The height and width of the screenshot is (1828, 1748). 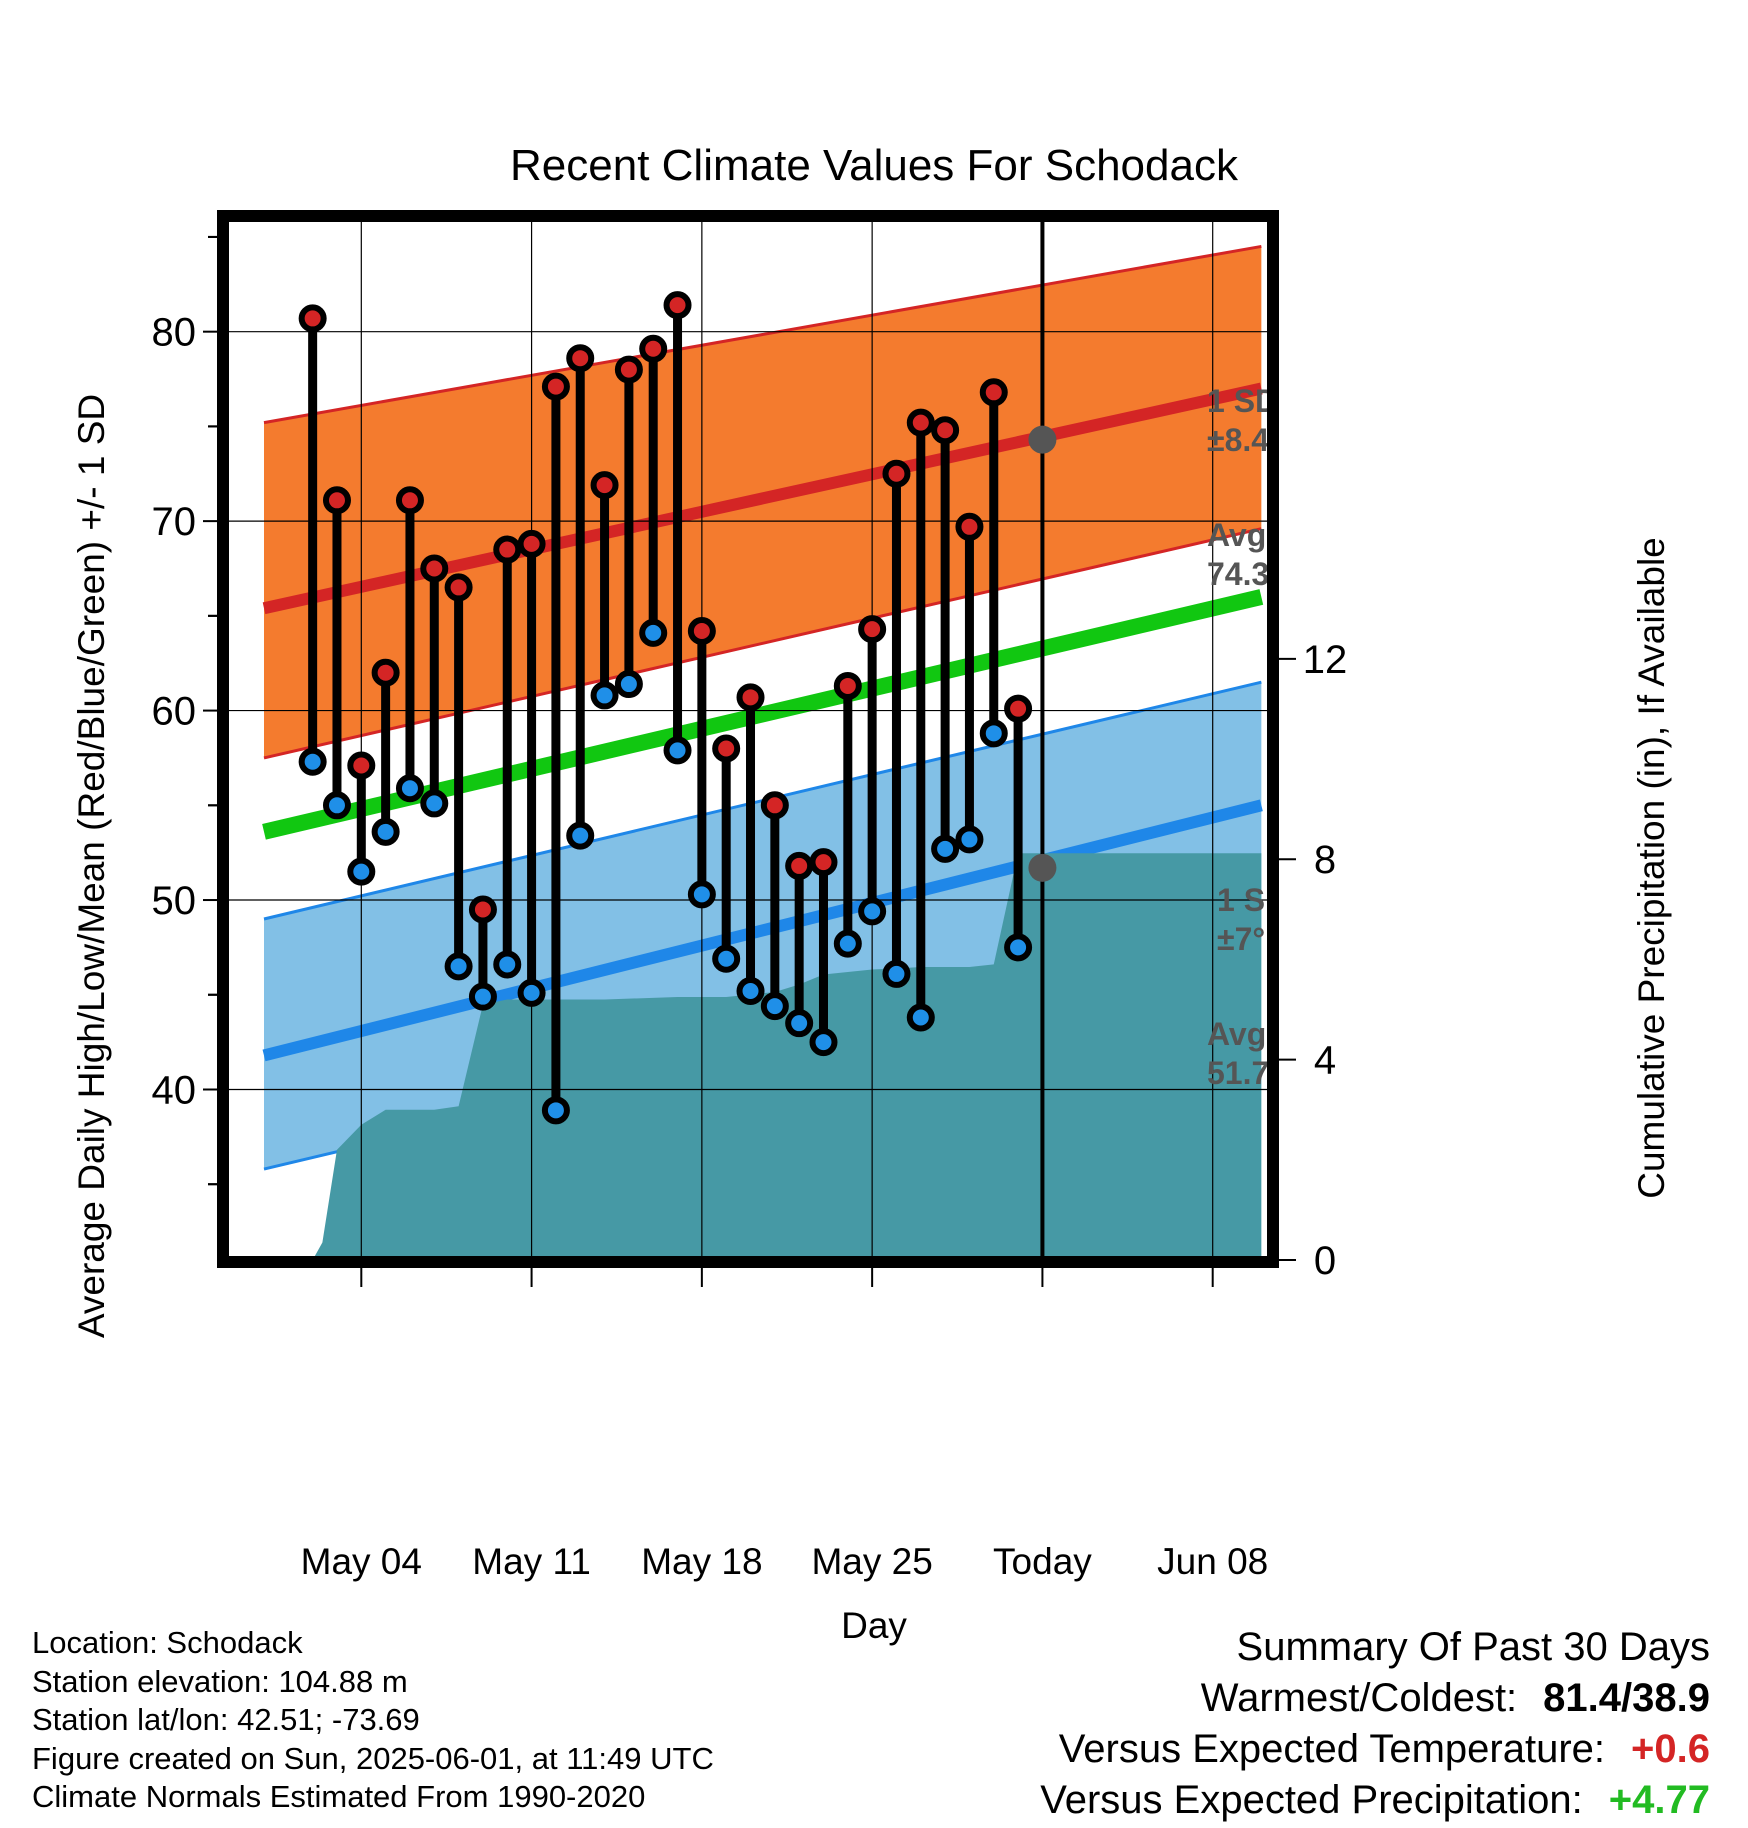 What do you see at coordinates (174, 1090) in the screenshot?
I see `y-tick-label: 40` at bounding box center [174, 1090].